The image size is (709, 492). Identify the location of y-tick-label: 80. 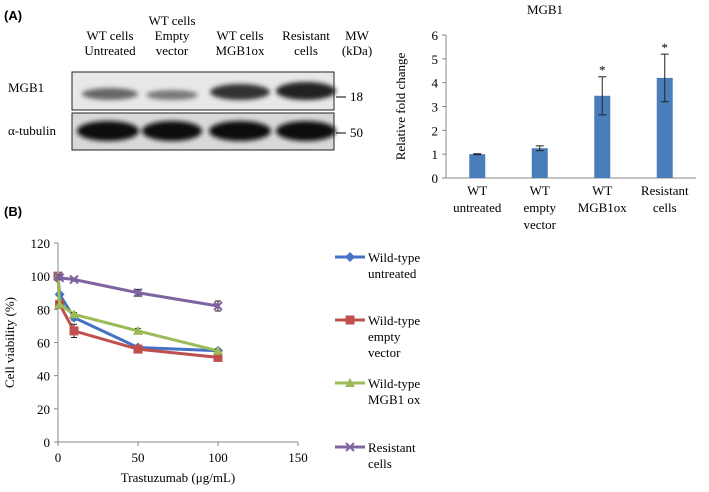
(43, 309).